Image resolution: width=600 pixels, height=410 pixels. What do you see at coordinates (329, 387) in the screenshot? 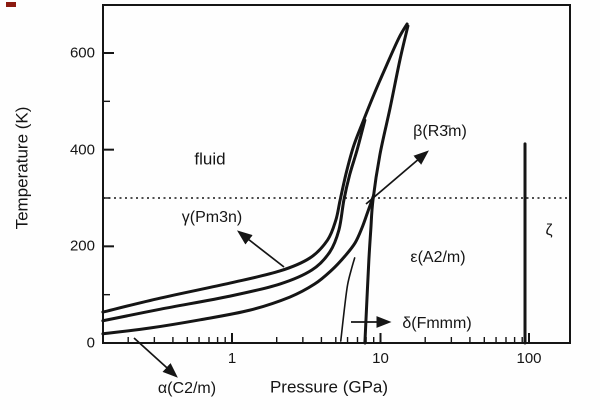
I see `x-axis-title: Pressure (GPa)` at bounding box center [329, 387].